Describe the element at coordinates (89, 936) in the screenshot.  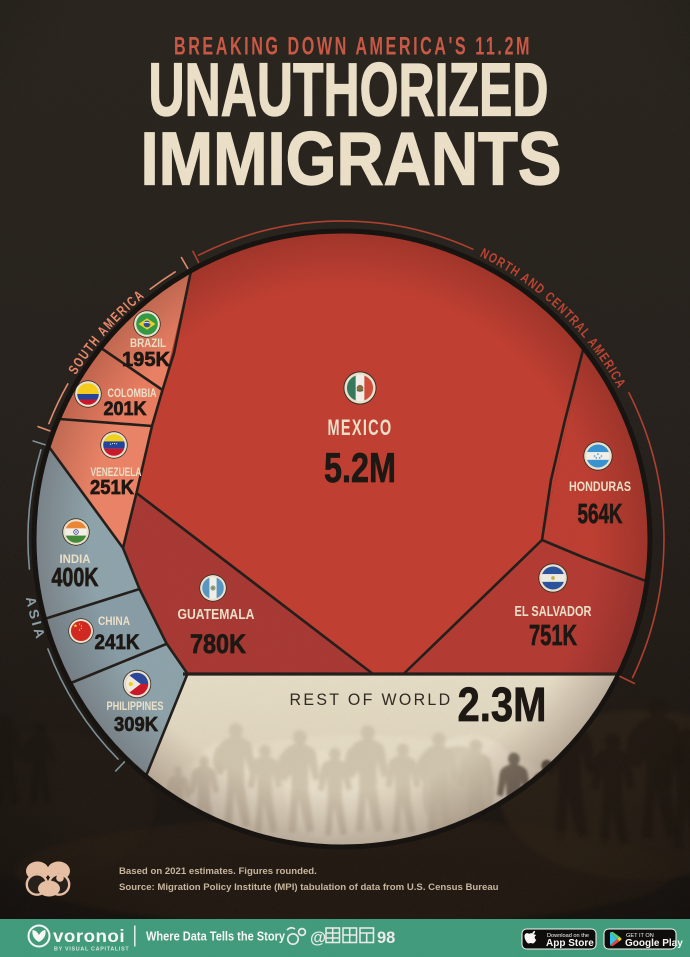
I see `svg-text: voronoi` at that location.